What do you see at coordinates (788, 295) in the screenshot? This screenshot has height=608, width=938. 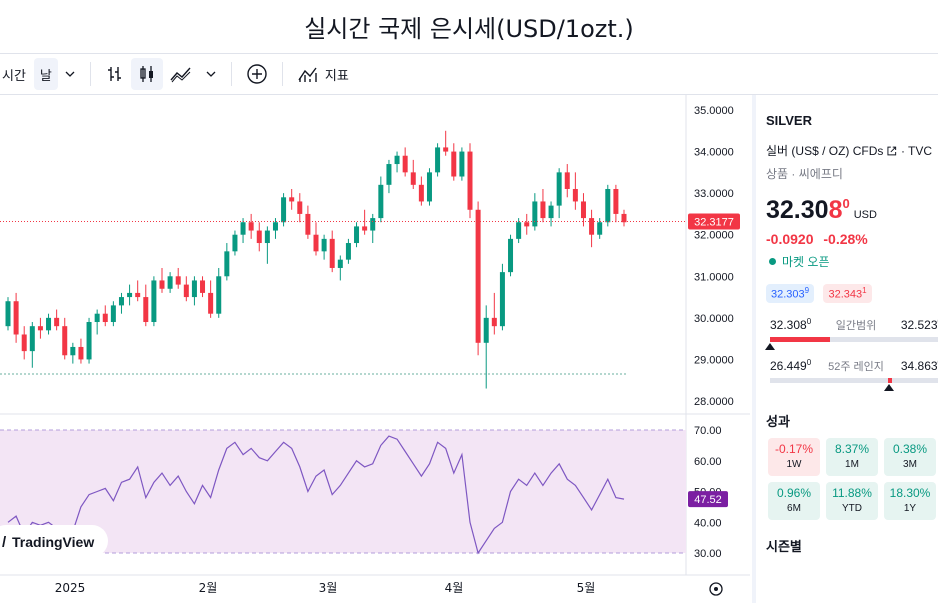 I see `bid-value: 32.303` at bounding box center [788, 295].